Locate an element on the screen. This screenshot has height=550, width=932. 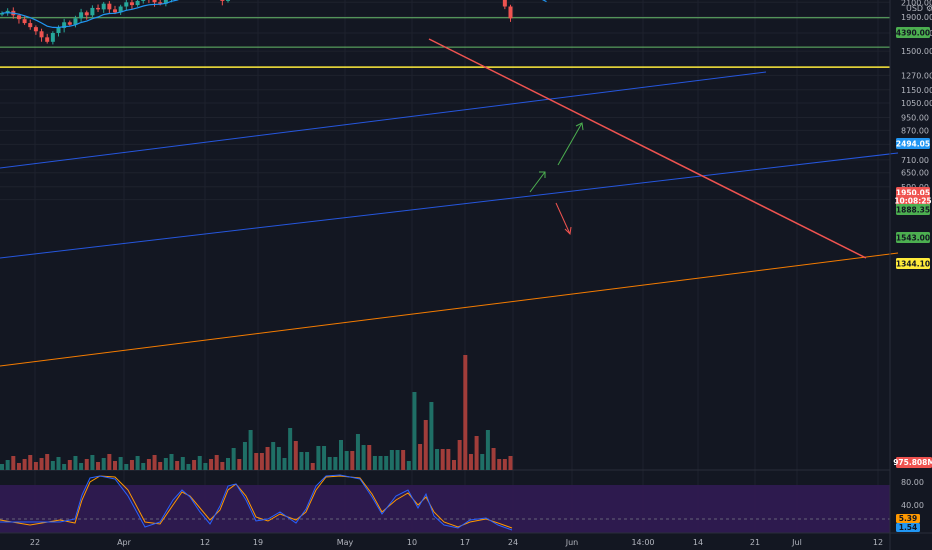
price-tick-label: 1900.00 is located at coordinates (916, 17).